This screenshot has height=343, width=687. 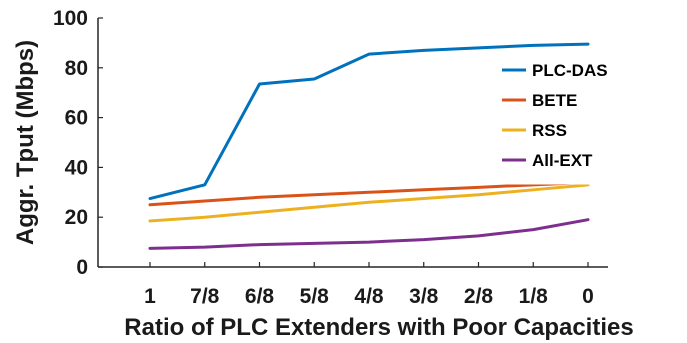 What do you see at coordinates (554, 100) in the screenshot?
I see `legend-label: BETE` at bounding box center [554, 100].